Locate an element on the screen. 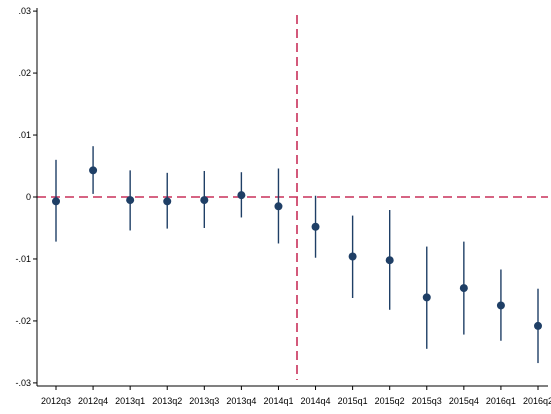  x-tick-label: 2013q4 is located at coordinates (241, 401).